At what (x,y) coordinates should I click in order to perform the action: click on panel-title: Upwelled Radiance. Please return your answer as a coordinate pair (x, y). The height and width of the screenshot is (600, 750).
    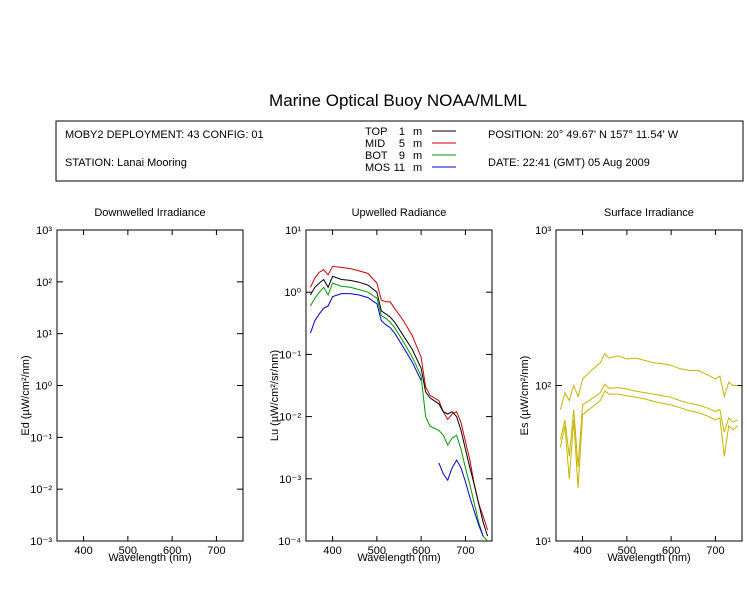
    Looking at the image, I should click on (399, 213).